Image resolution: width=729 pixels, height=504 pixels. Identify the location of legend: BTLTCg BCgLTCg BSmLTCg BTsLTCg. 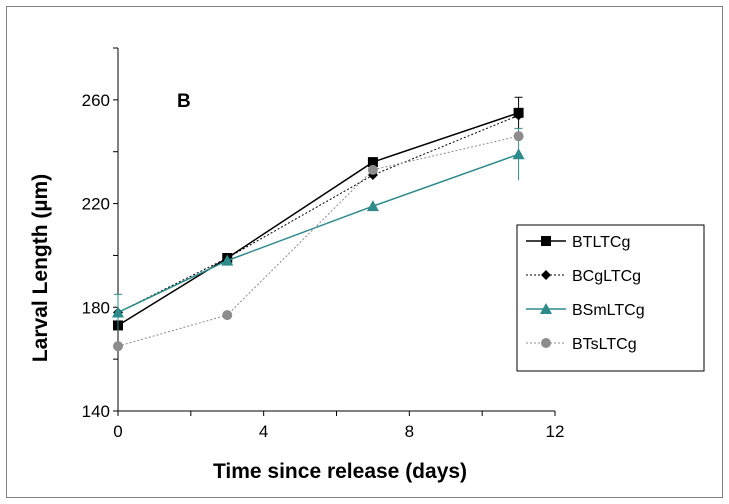
(610, 298).